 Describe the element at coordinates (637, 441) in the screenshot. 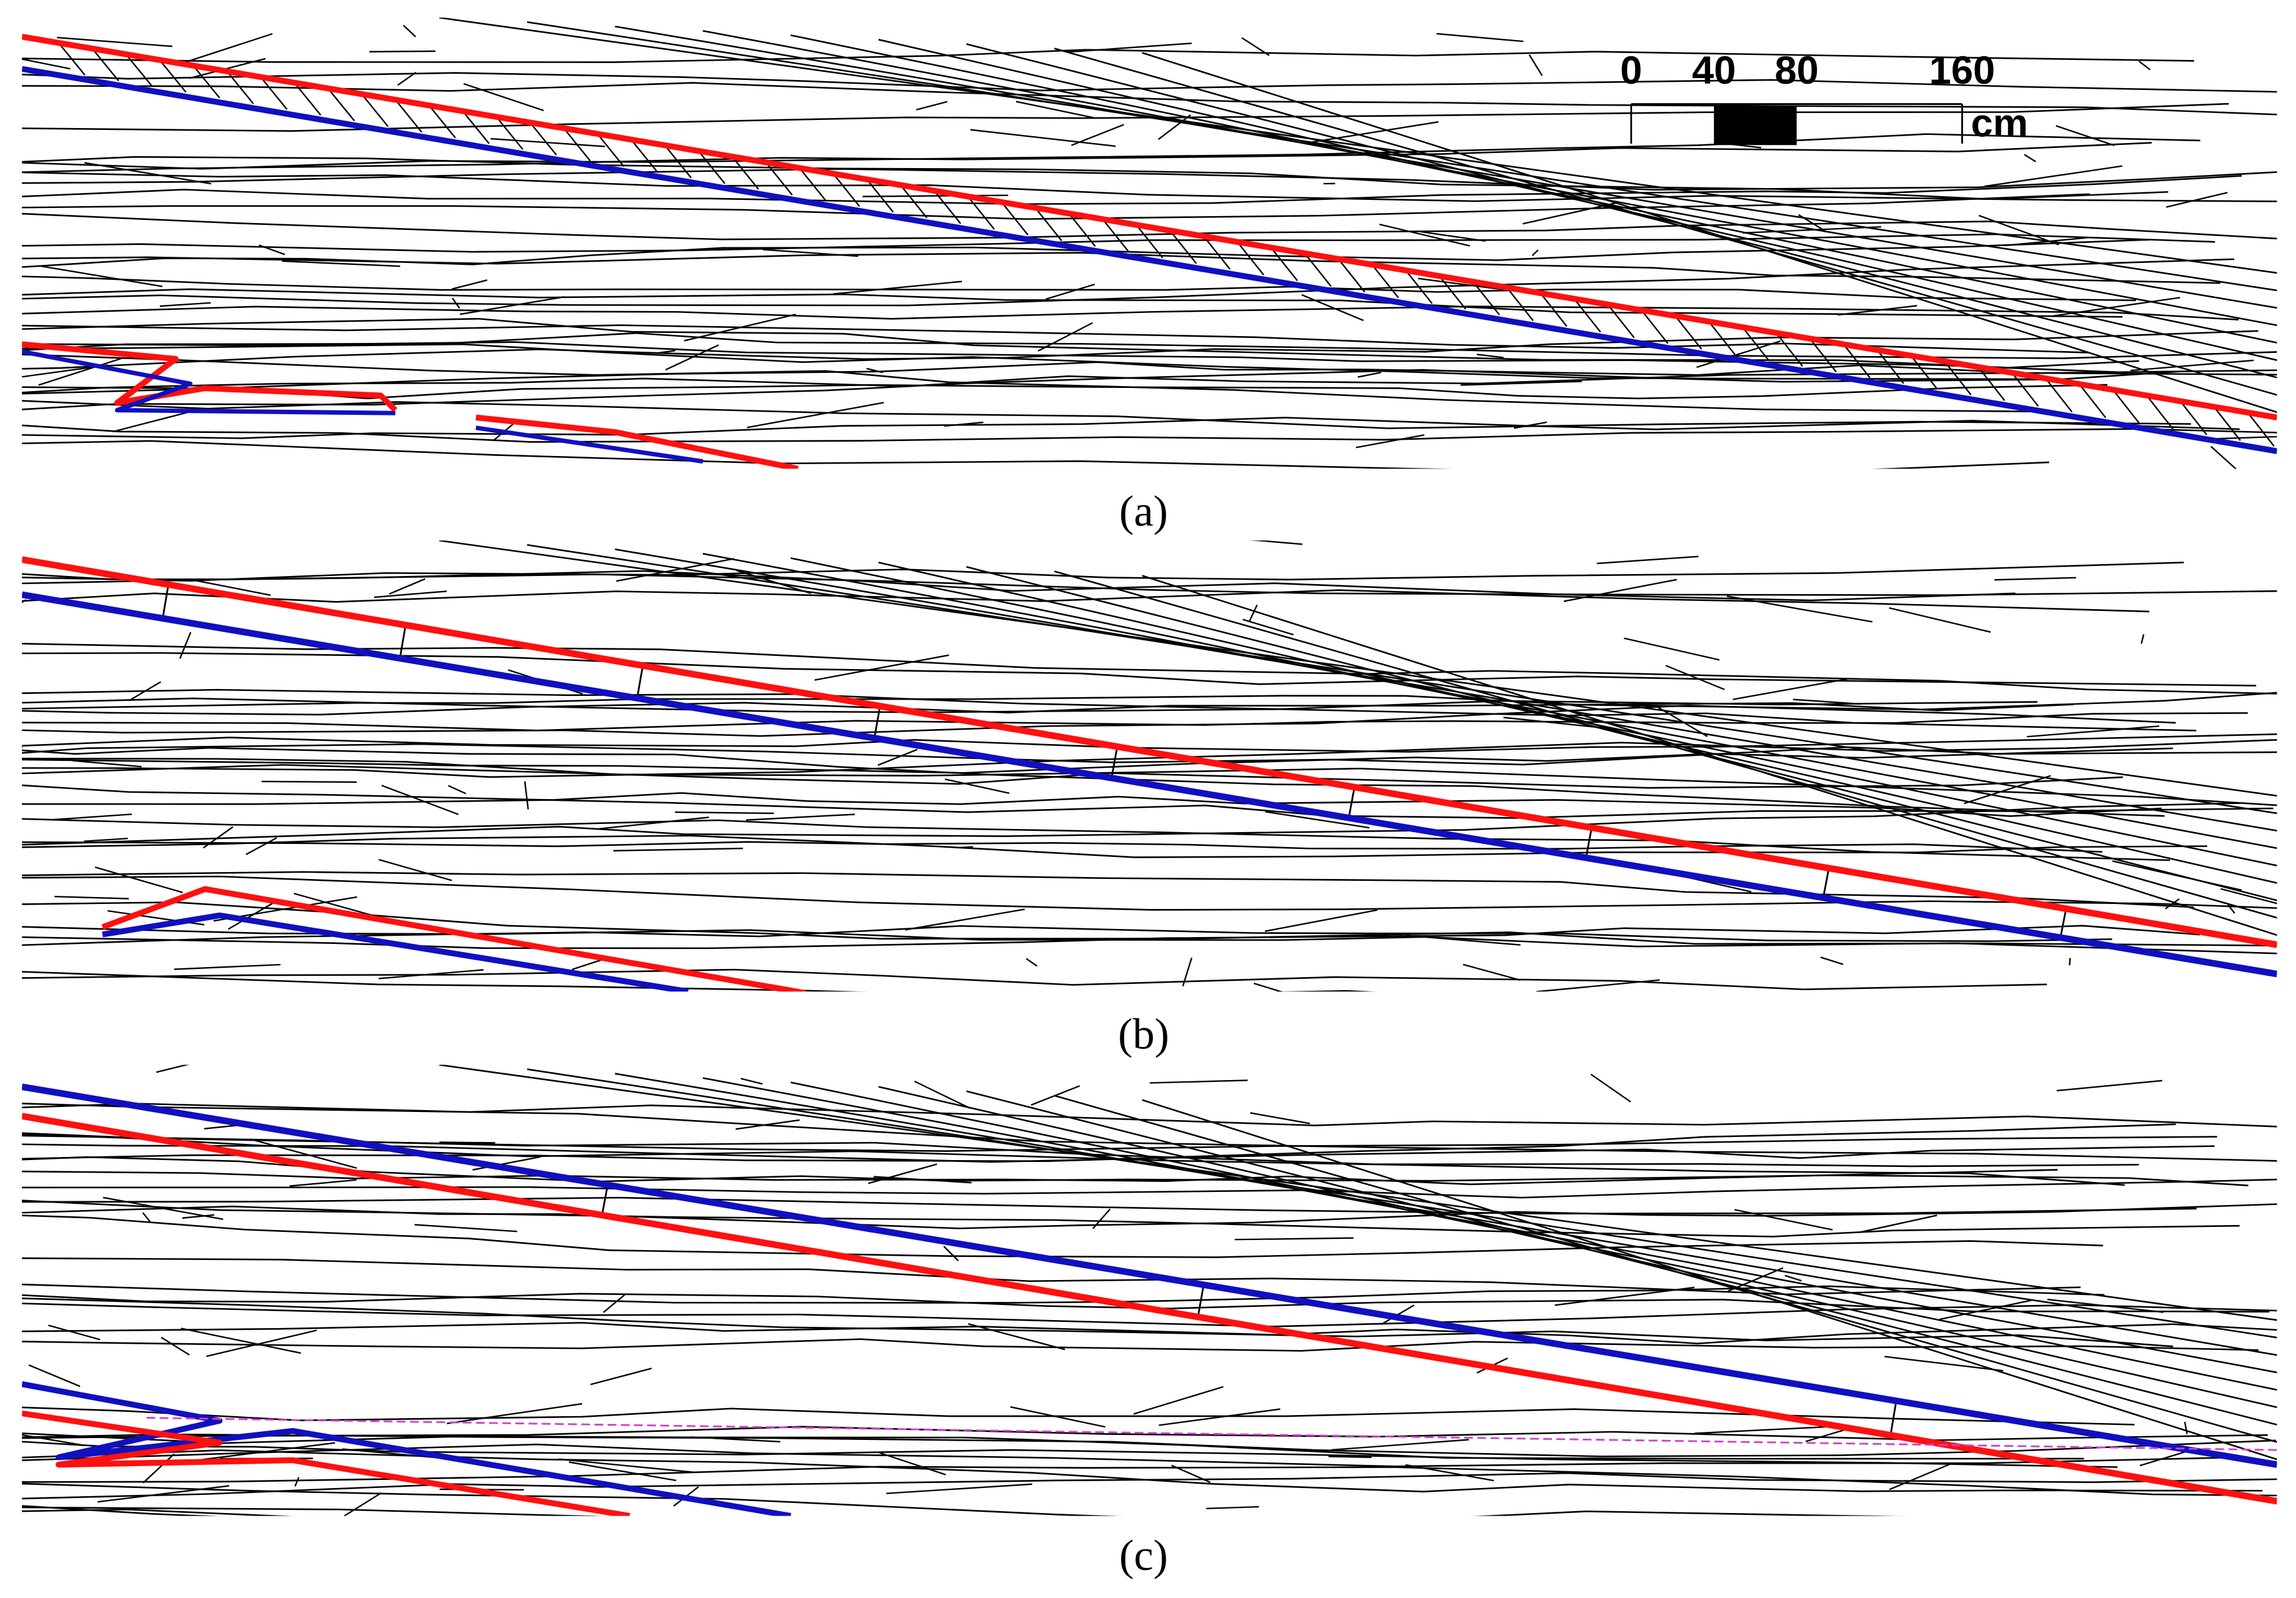

I see `red-line` at that location.